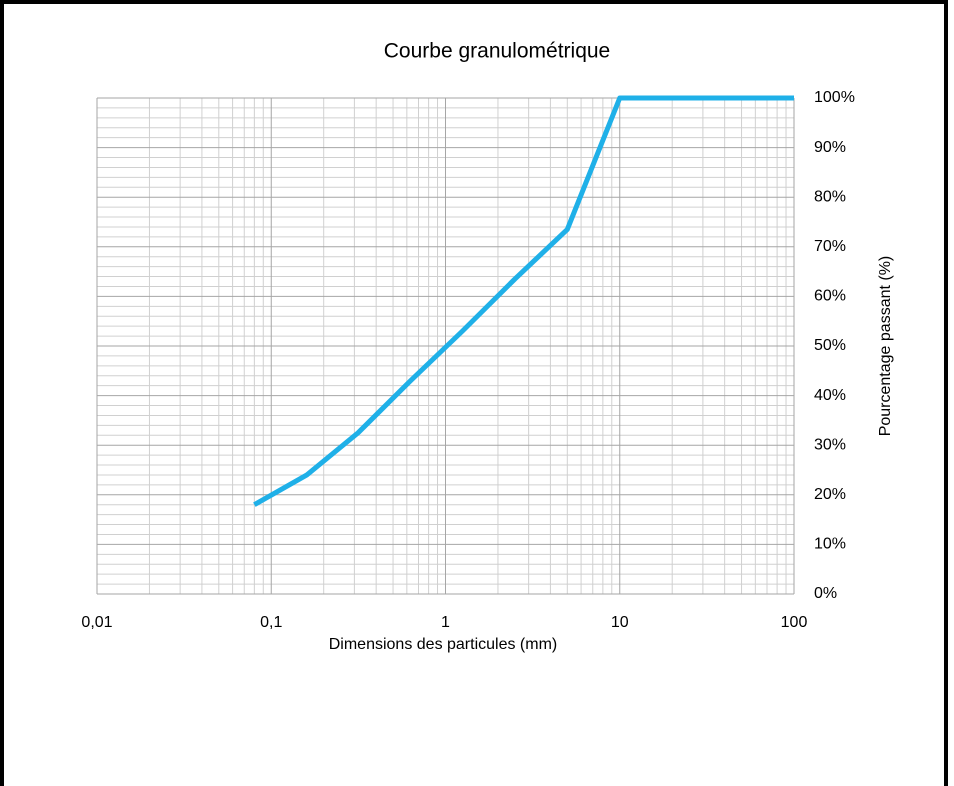  What do you see at coordinates (443, 644) in the screenshot?
I see `x-axis-label: Dimensions des particules (mm)` at bounding box center [443, 644].